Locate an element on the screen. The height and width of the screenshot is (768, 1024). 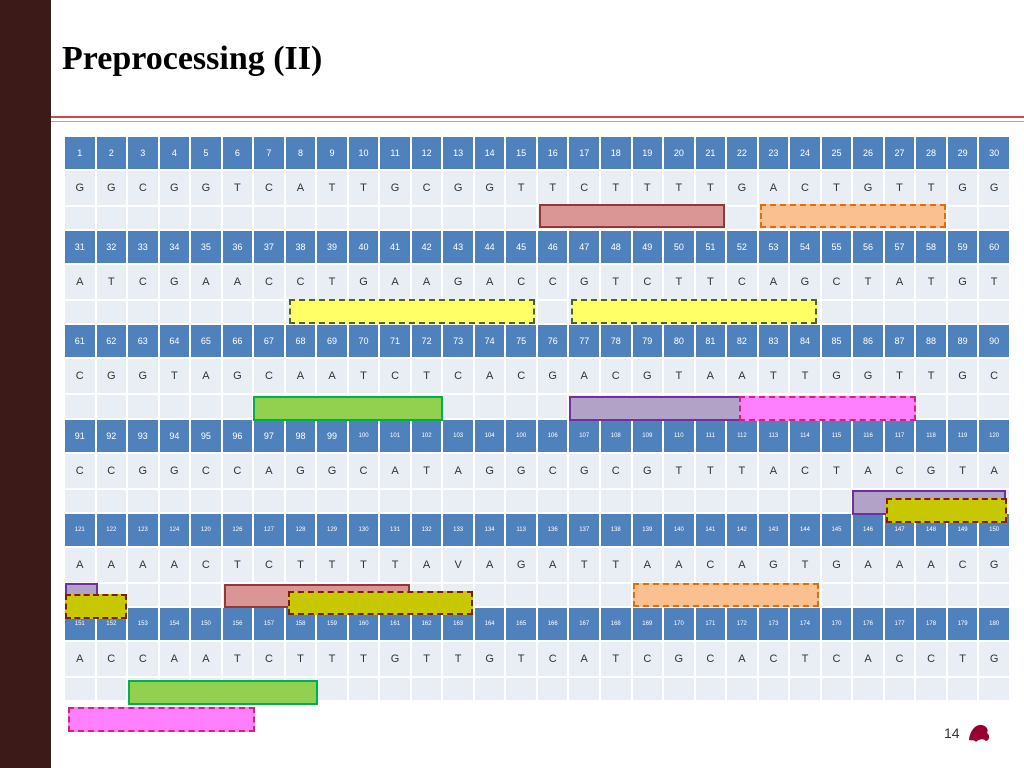
position-cell: 80 is located at coordinates (679, 341).